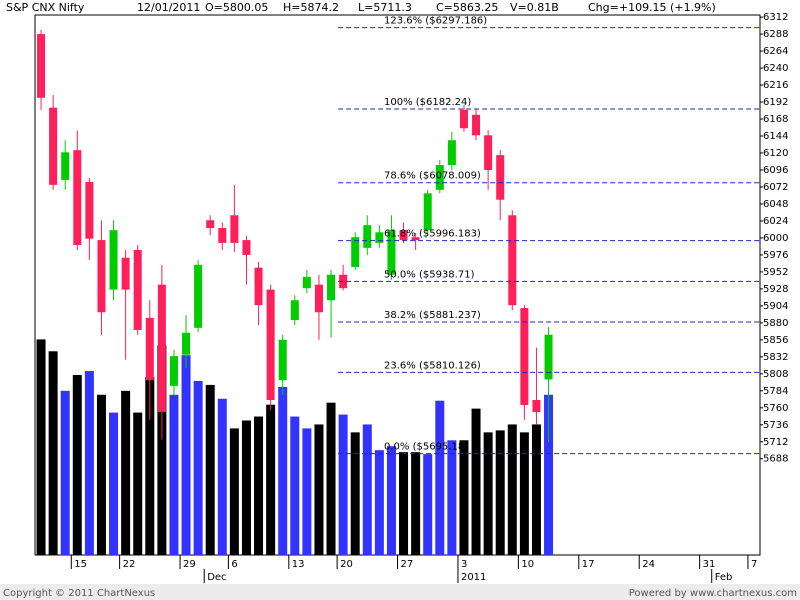 This screenshot has height=600, width=800. Describe the element at coordinates (775, 408) in the screenshot. I see `y-tick-label: 5760` at that location.